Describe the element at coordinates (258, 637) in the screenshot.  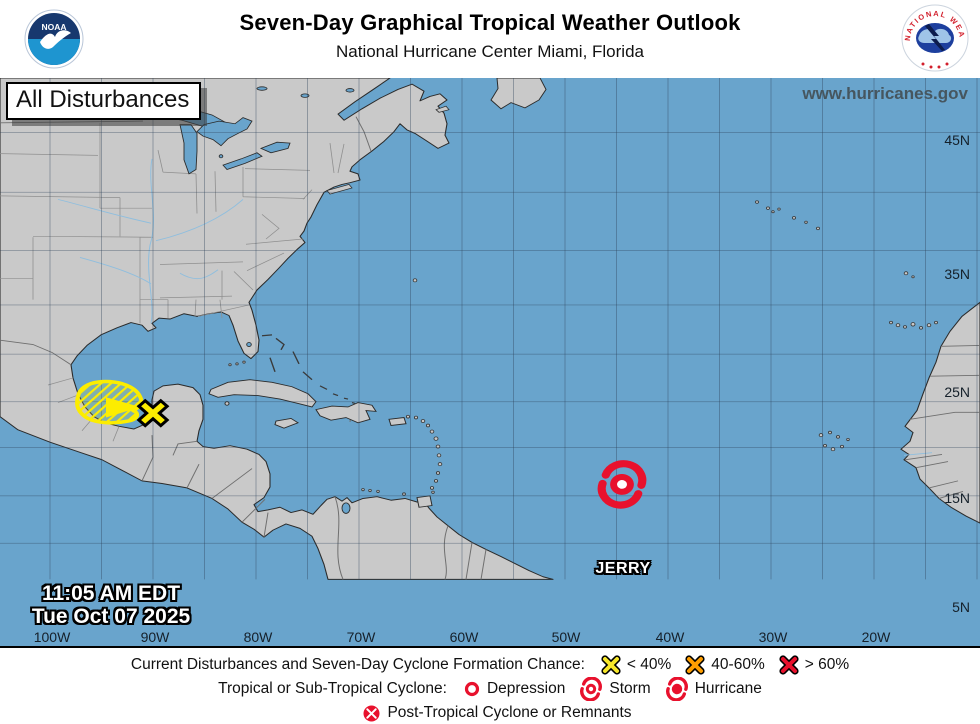
I see `lon-label-80w: 80W` at that location.